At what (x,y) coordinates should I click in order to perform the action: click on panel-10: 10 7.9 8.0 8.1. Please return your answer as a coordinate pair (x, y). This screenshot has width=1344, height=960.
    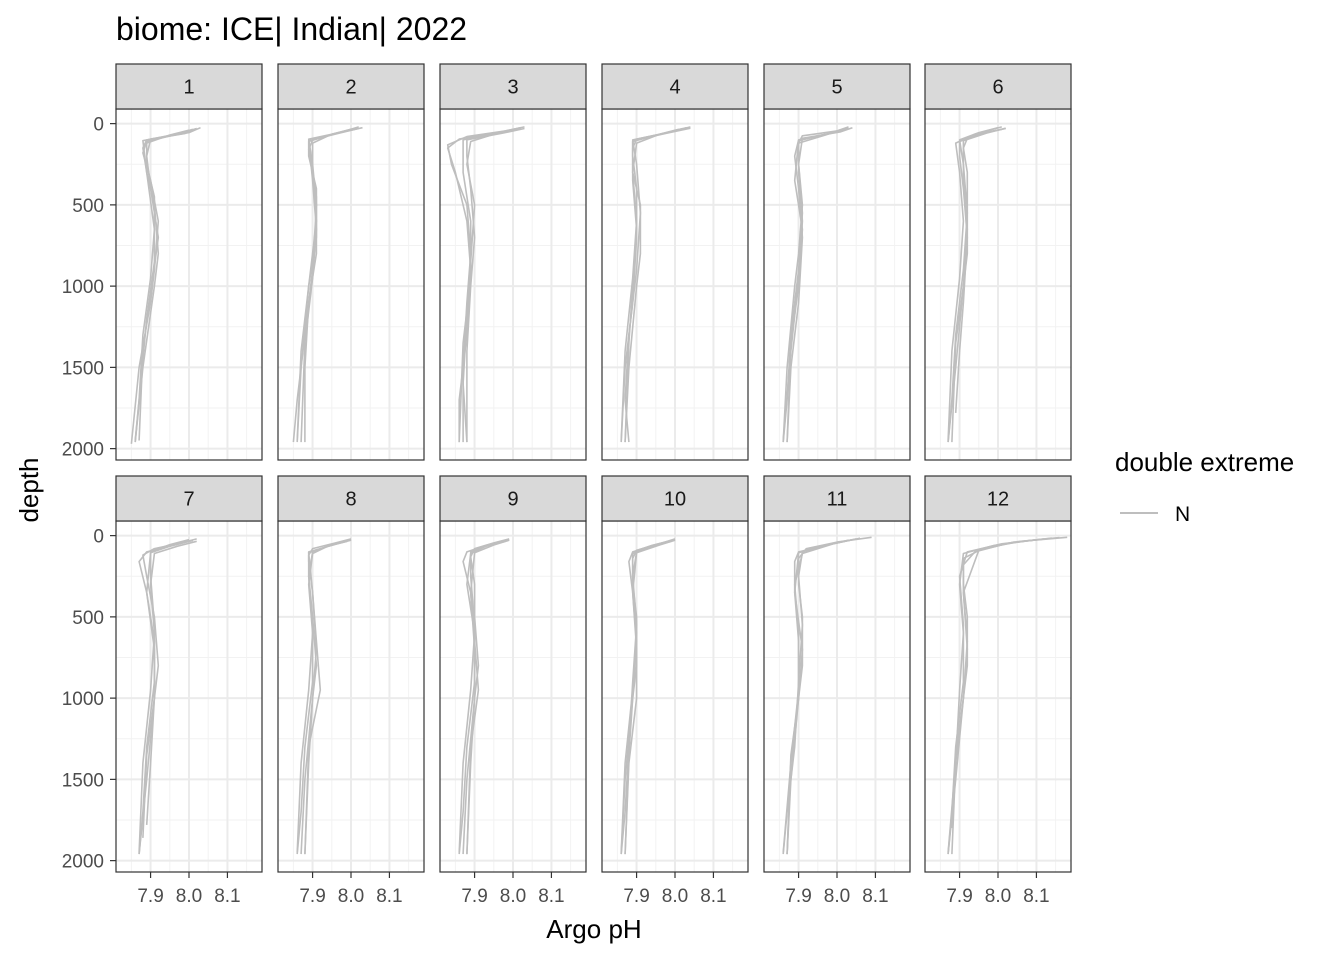
    Looking at the image, I should click on (675, 691).